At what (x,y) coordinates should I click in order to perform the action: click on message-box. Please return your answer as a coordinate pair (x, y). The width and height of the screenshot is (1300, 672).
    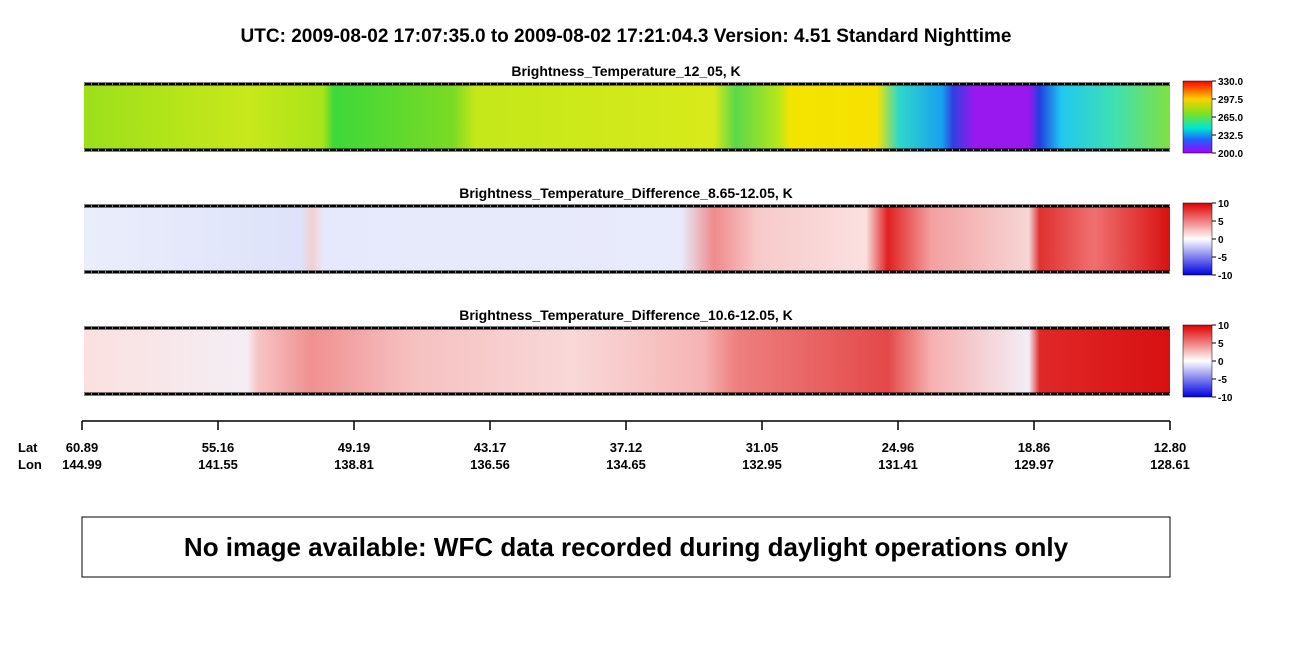
    Looking at the image, I should click on (626, 547).